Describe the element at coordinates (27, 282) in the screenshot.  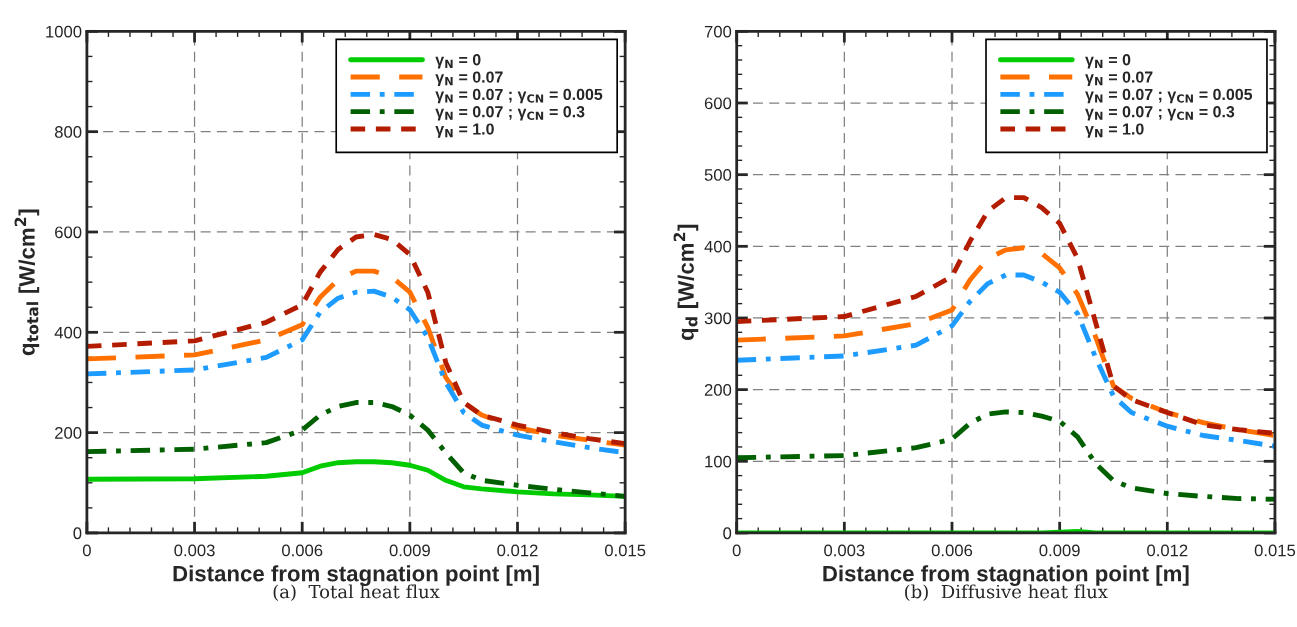
I see `y-axis-title: q$_{total}$ [W/cm$^{2}$]` at that location.